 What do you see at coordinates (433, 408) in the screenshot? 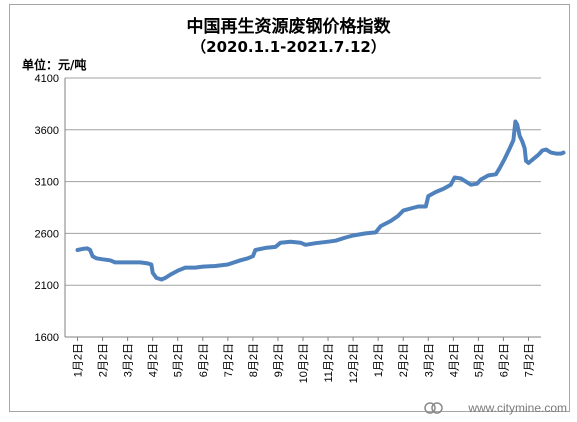
I see `watermark-logo-icon` at bounding box center [433, 408].